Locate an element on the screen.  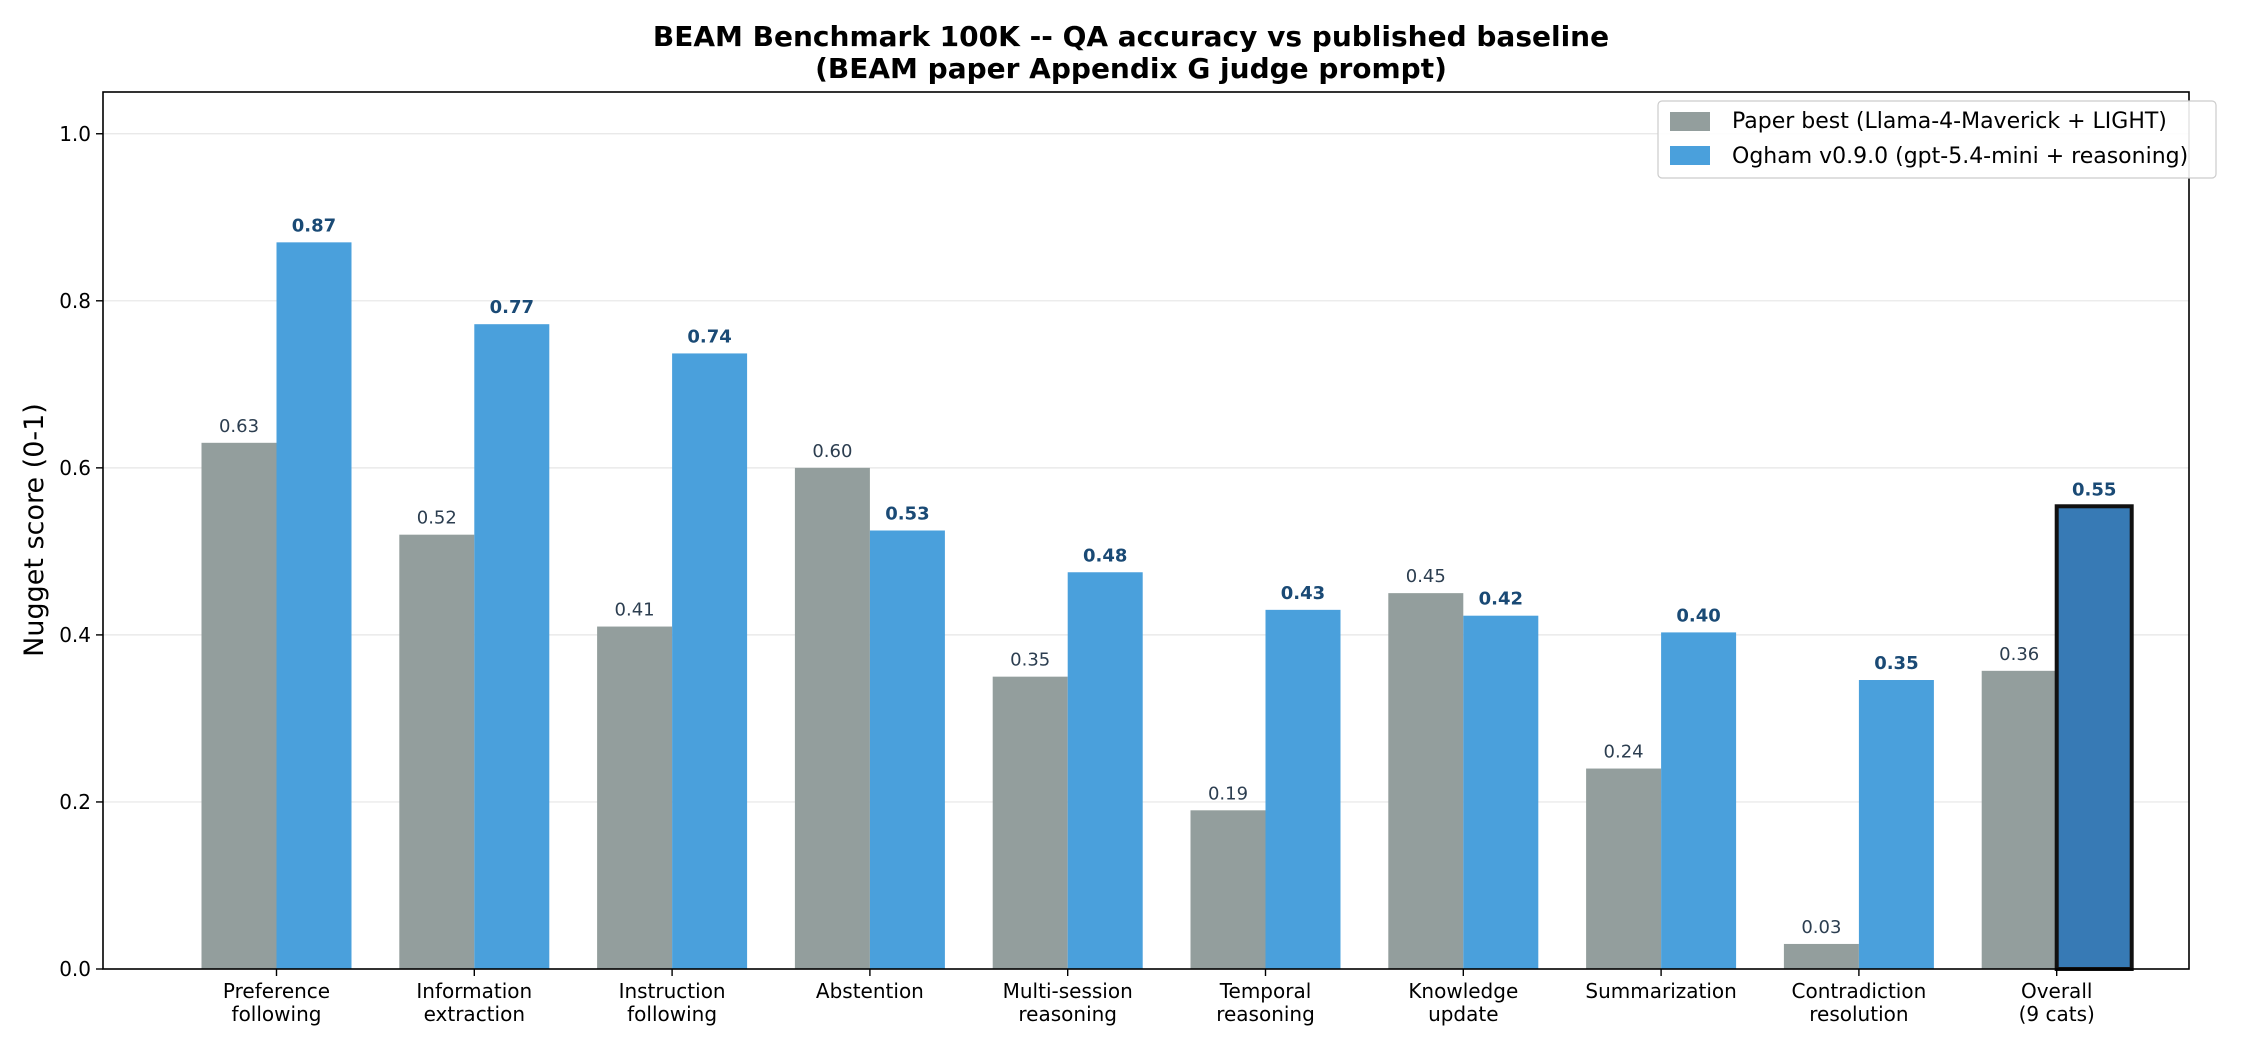
data-label-ogham: 0.40 is located at coordinates (1698, 615).